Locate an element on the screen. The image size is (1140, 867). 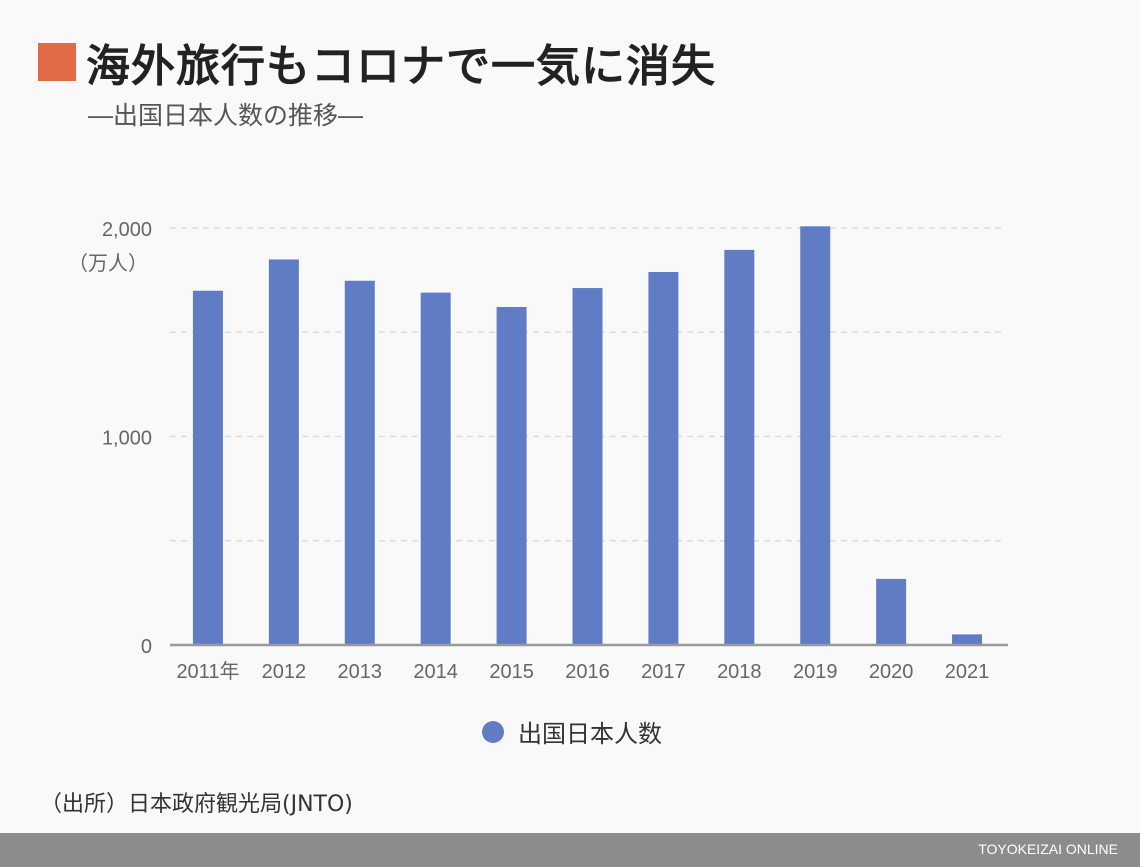
y-unit-label: （万人） is located at coordinates (108, 263).